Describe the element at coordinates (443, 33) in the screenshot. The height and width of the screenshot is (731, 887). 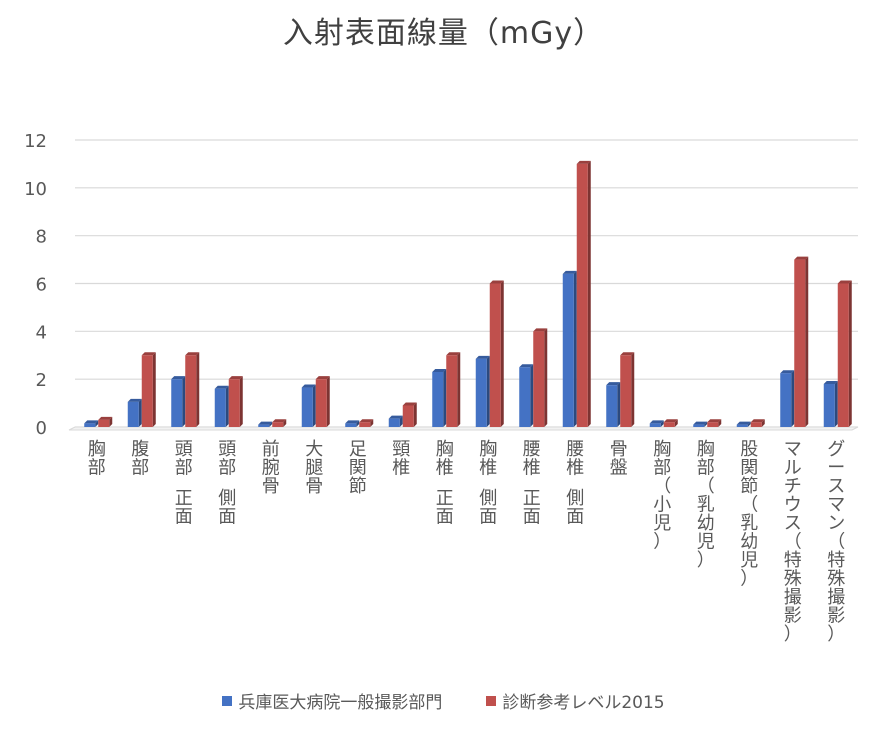
I see `chart-title: 入射表面線量（mGy）` at that location.